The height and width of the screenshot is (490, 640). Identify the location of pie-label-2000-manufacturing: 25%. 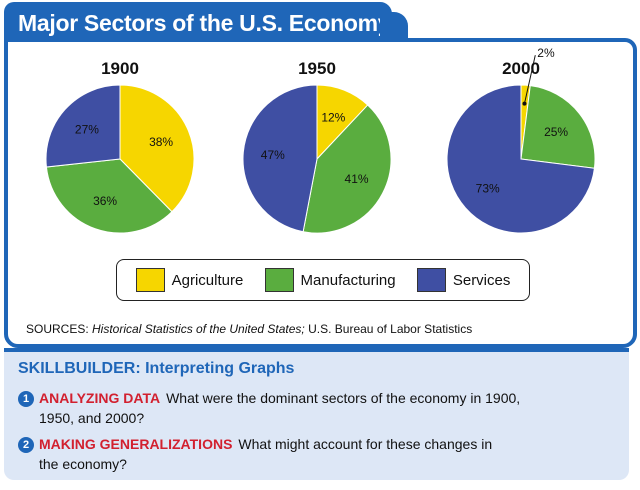
(556, 132).